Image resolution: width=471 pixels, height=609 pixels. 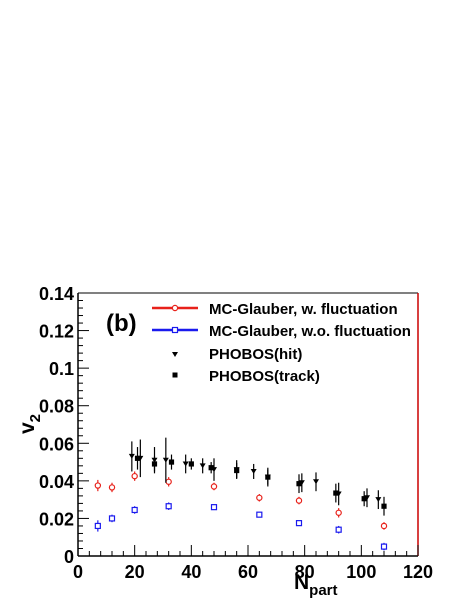 What do you see at coordinates (69, 557) in the screenshot?
I see `y-tick-label: 0` at bounding box center [69, 557].